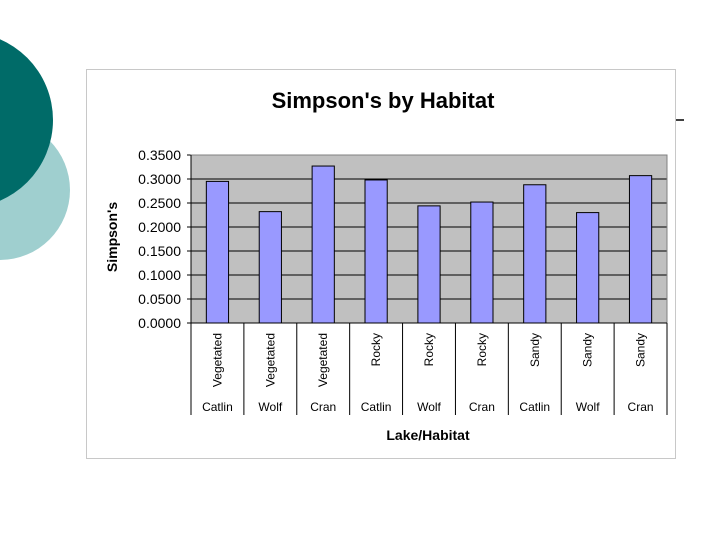 The image size is (720, 540). What do you see at coordinates (588, 268) in the screenshot?
I see `bar-sandy-wolf` at bounding box center [588, 268].